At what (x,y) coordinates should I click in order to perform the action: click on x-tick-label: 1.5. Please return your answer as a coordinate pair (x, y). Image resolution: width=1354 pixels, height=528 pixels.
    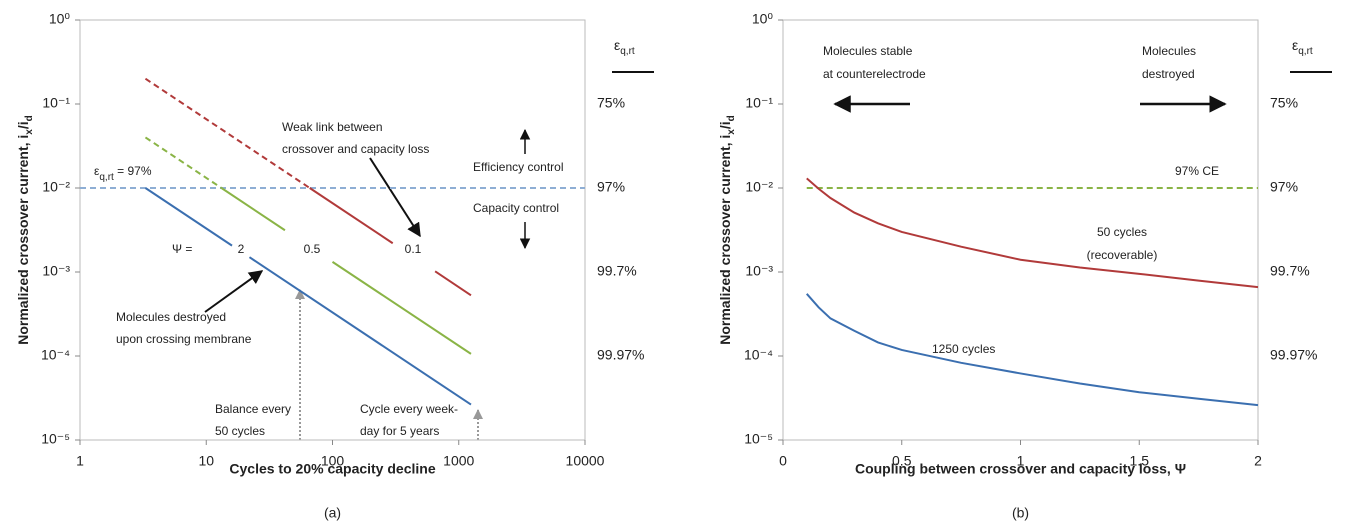
    Looking at the image, I should click on (1140, 461).